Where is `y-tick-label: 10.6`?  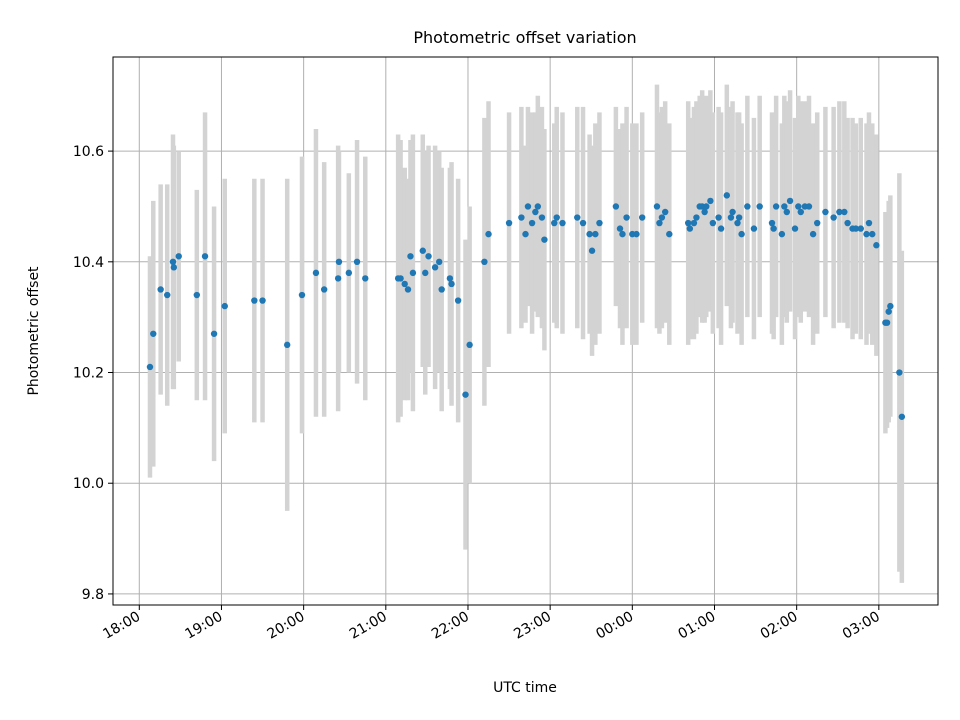
y-tick-label: 10.6 is located at coordinates (88, 152).